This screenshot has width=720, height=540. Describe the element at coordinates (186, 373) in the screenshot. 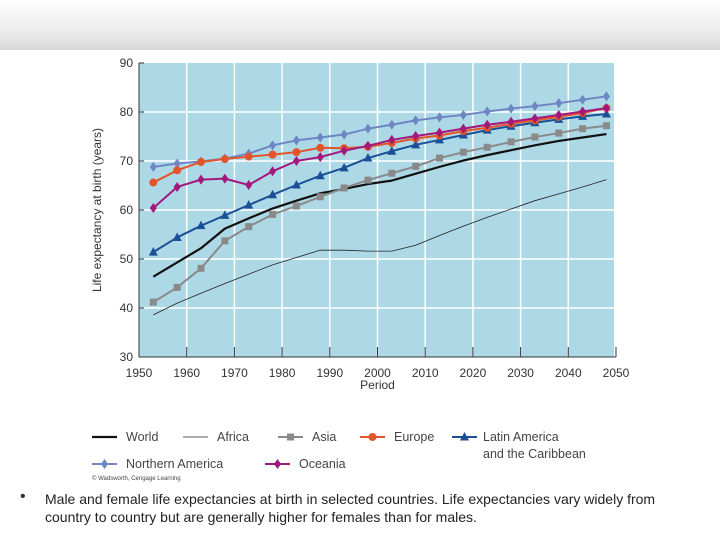

I see `x-tick-label: 1960` at that location.